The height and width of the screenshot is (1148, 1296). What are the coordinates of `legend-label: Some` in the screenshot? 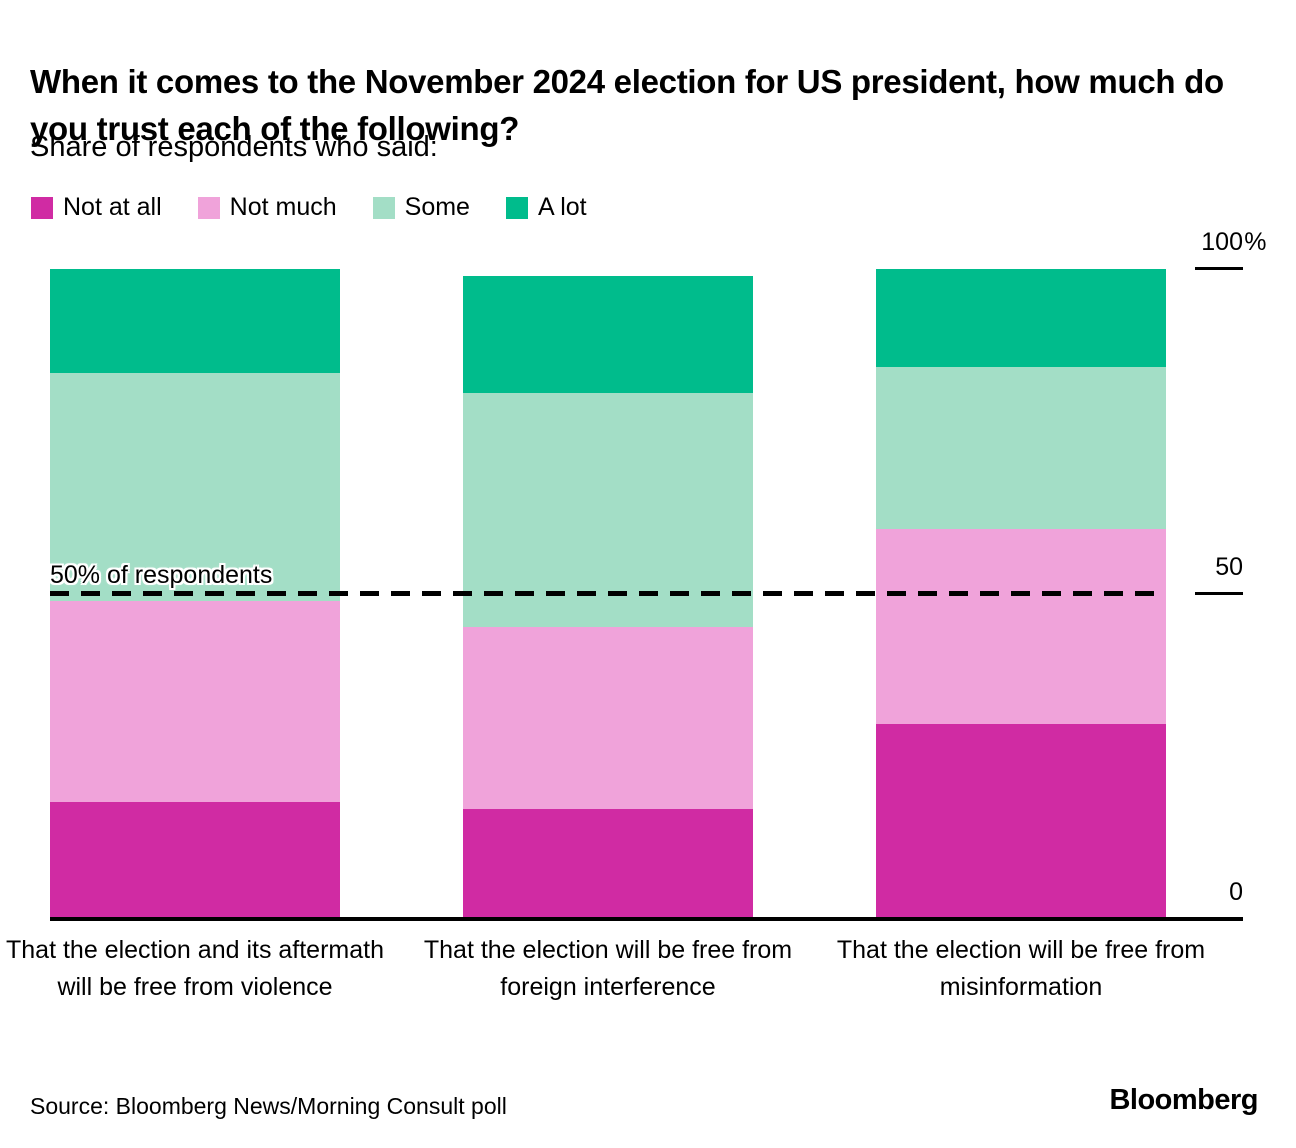 It's located at (437, 207).